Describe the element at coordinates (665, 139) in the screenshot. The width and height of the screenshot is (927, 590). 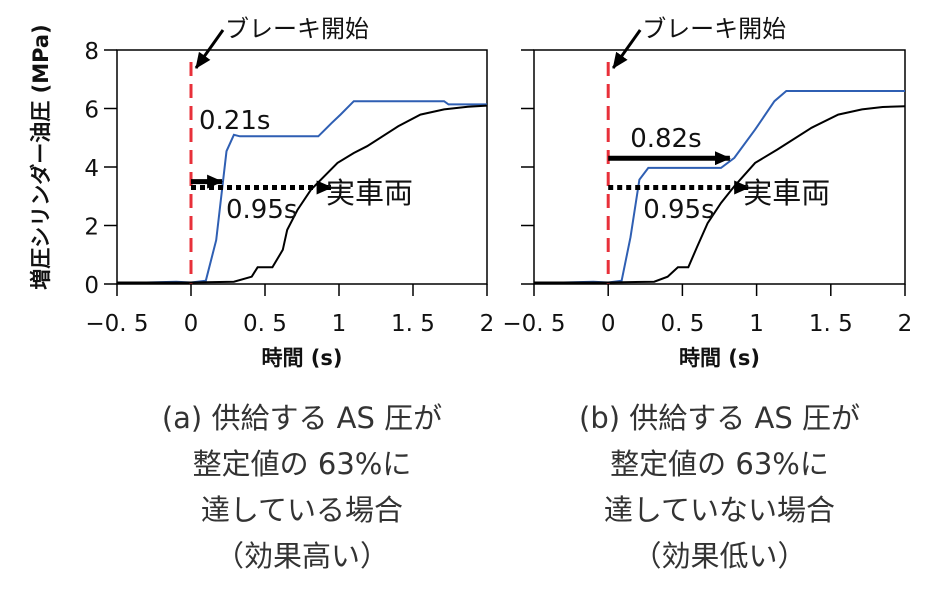
I see `solid-arrow-label: 0.82s` at that location.